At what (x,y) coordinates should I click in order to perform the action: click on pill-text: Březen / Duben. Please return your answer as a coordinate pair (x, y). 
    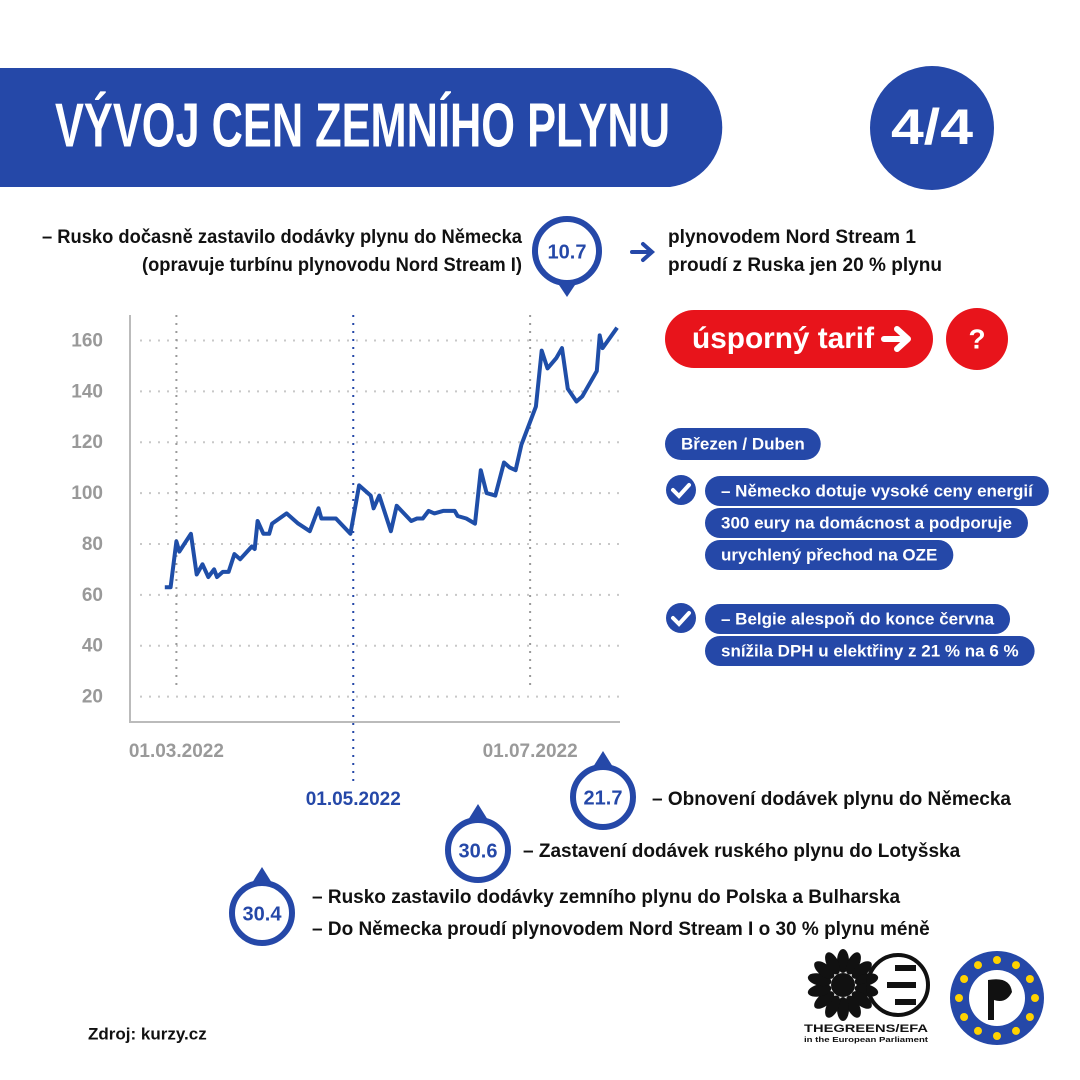
    Looking at the image, I should click on (743, 443).